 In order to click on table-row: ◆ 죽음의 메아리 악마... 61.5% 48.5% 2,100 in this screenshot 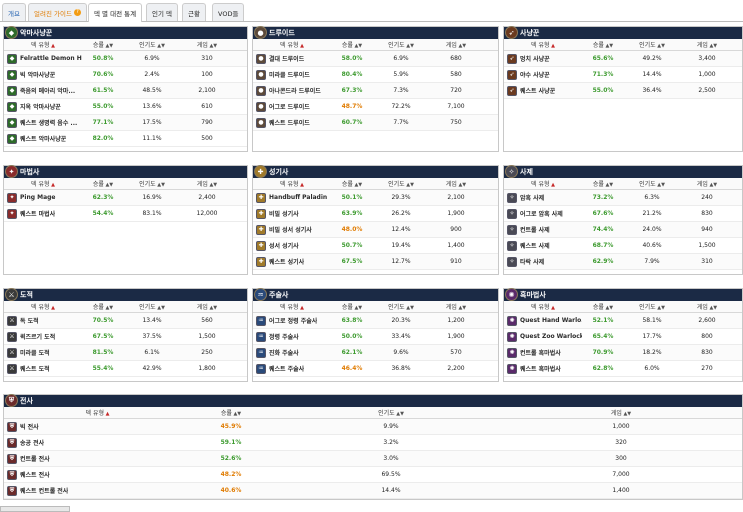, I will do `click(125, 91)`.